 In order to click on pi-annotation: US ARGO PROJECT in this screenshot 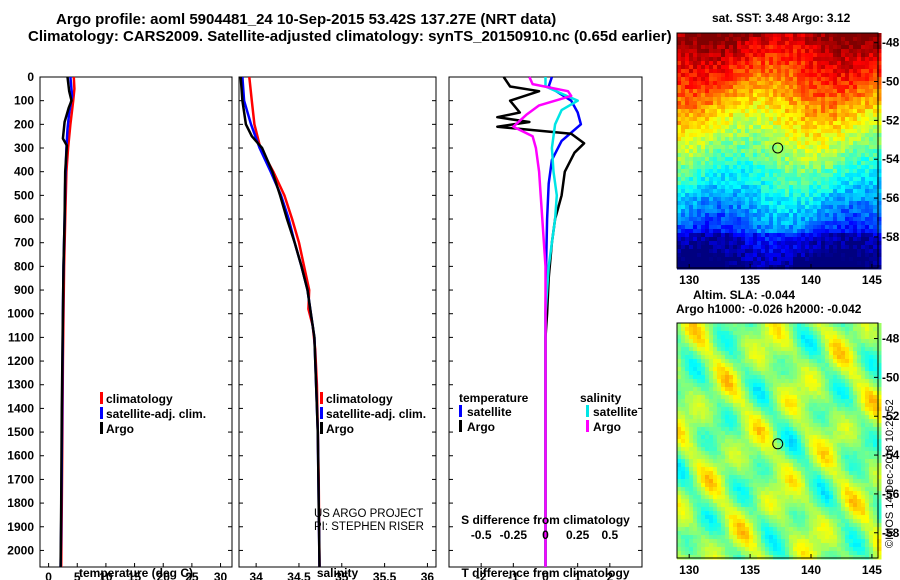, I will do `click(368, 514)`.